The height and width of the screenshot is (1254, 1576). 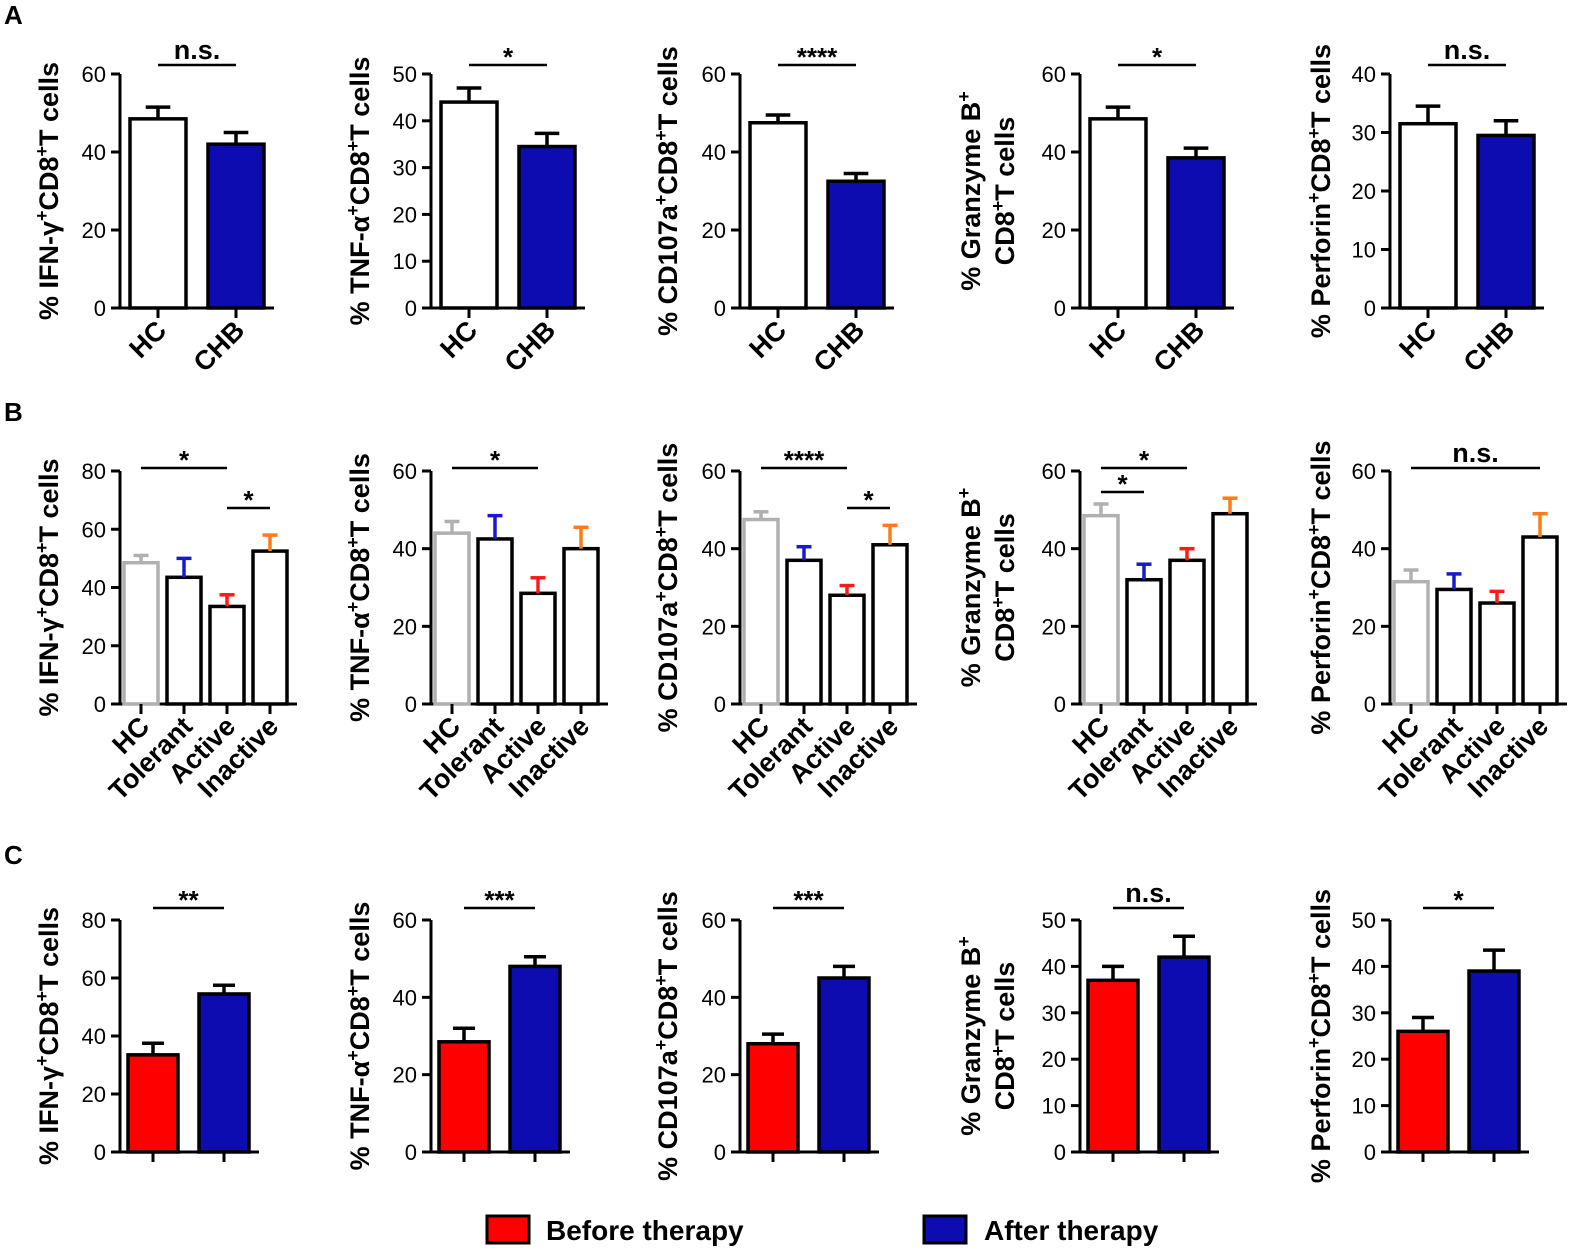 I want to click on chart-a1: 0 20 40 60 HC CHB n.s. % IFN-γ+CD8+T cells, so click(x=153, y=206).